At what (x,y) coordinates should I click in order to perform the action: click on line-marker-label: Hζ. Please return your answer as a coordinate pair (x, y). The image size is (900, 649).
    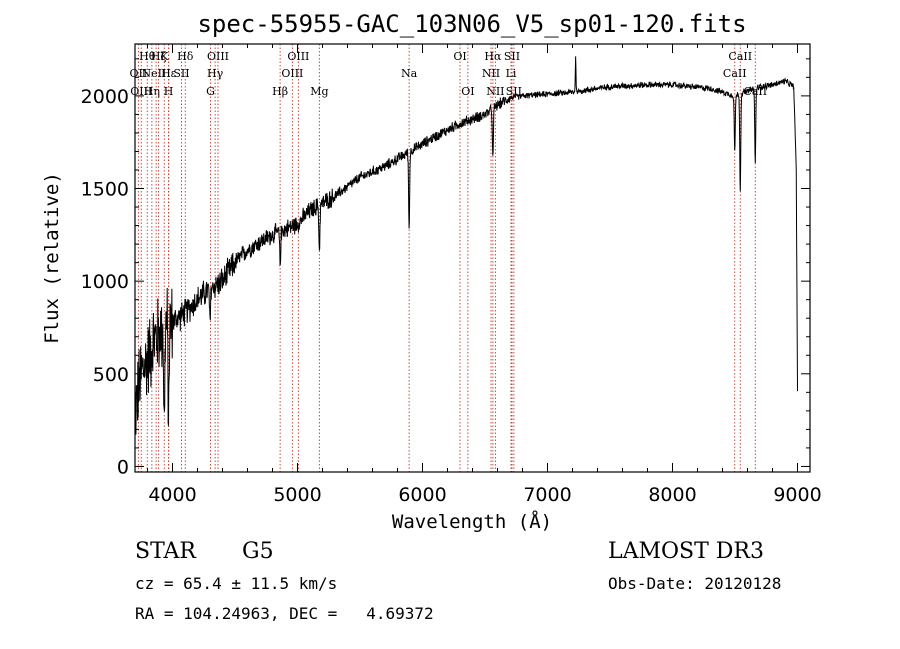
    Looking at the image, I should click on (159, 56).